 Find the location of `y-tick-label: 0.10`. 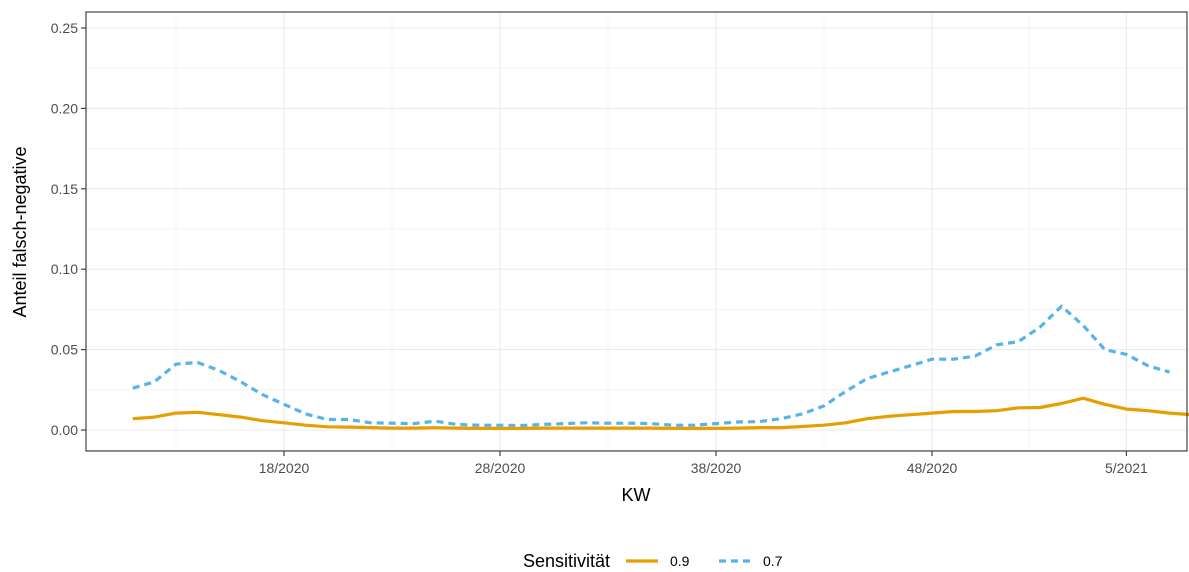

y-tick-label: 0.10 is located at coordinates (64, 269).